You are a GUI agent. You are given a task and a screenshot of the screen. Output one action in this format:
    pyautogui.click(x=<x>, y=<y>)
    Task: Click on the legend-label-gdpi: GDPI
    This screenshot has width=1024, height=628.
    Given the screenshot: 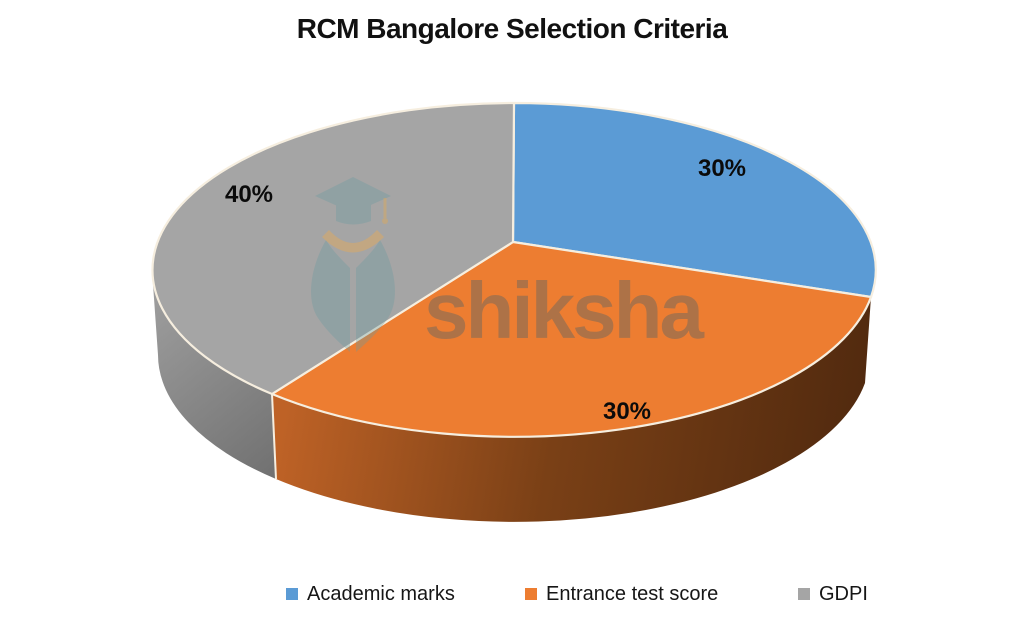 What is the action you would take?
    pyautogui.click(x=843, y=593)
    